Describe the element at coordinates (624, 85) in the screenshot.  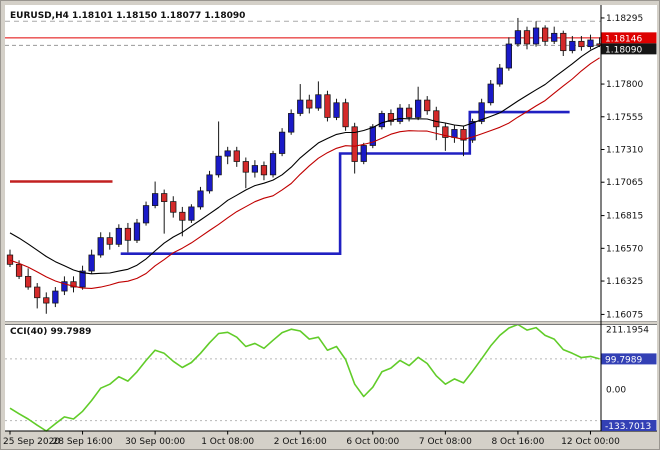
I see `price-axis-label: 1.17800` at that location.